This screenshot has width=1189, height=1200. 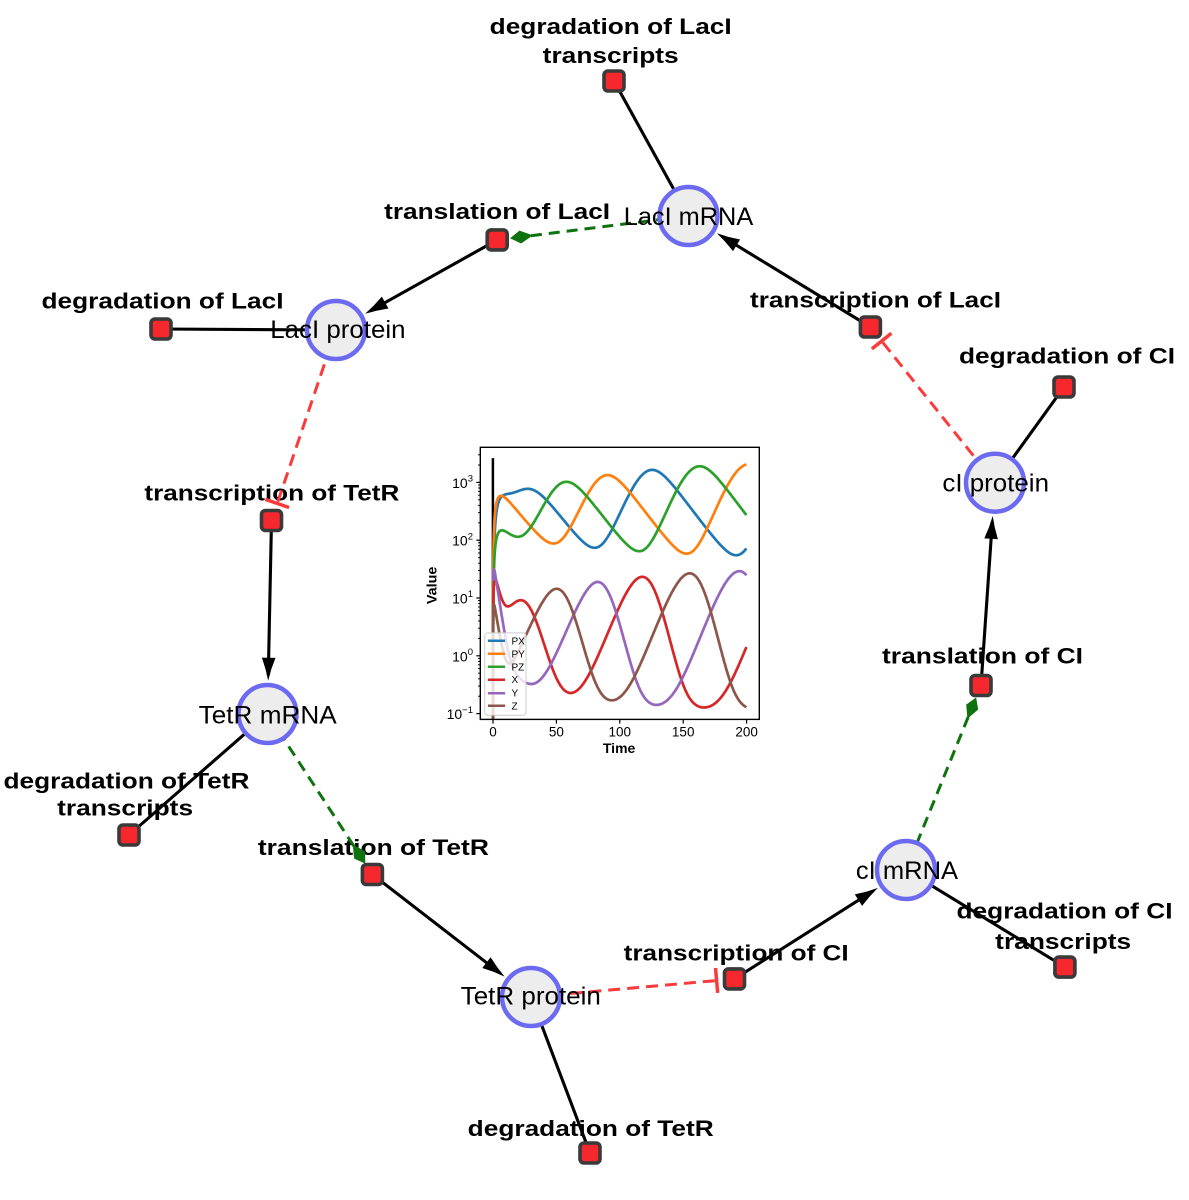 I want to click on svg-text: Value, so click(x=432, y=585).